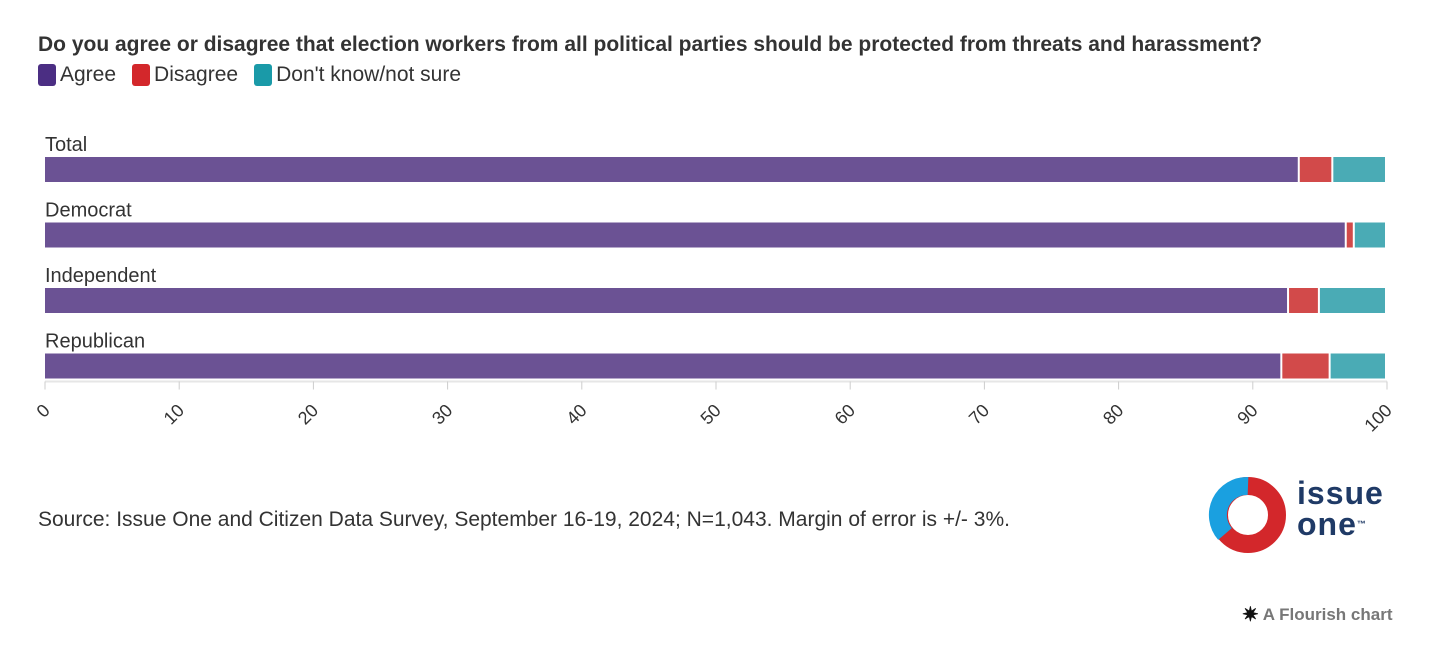 The width and height of the screenshot is (1456, 657). Describe the element at coordinates (979, 414) in the screenshot. I see `x-tick-label-70: 70` at that location.